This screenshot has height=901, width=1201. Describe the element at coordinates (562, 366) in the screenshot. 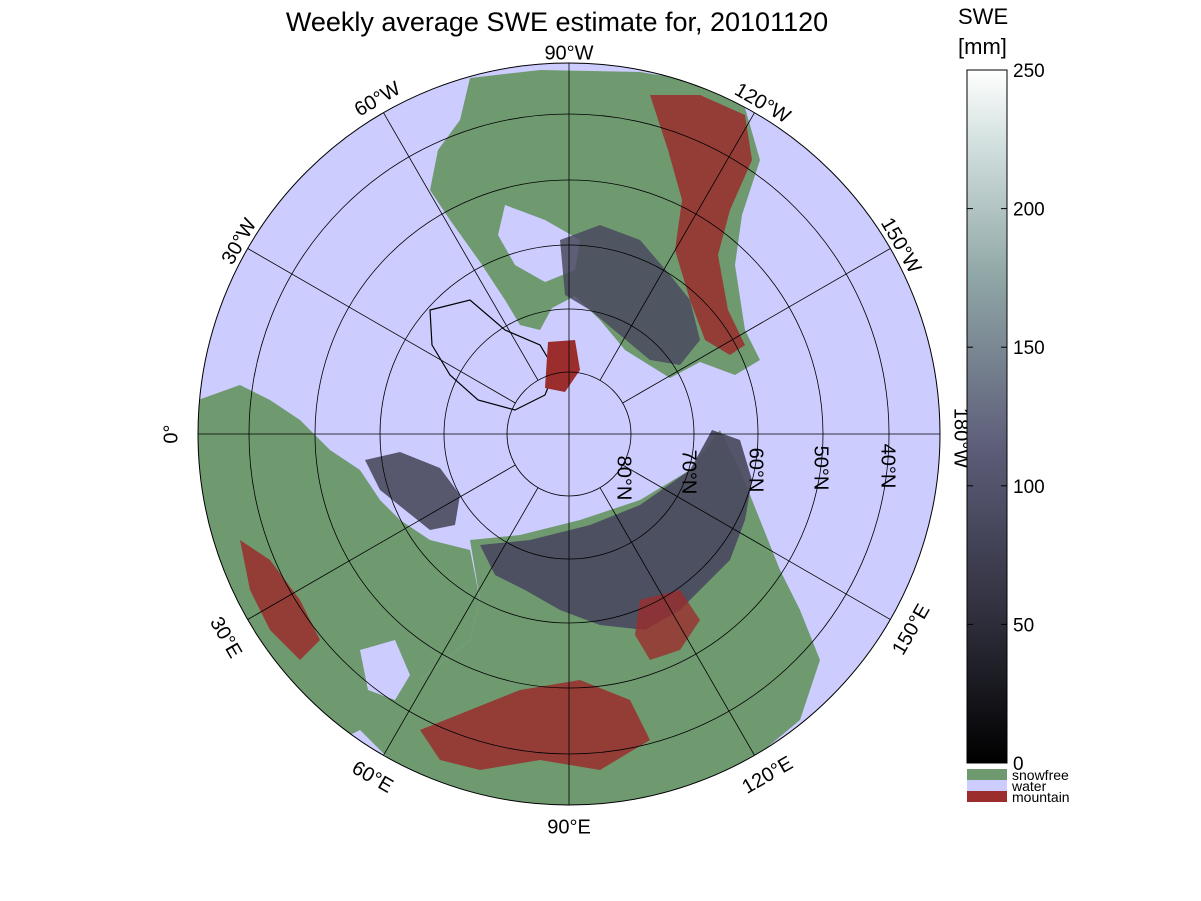

I see `greenland-snow` at that location.